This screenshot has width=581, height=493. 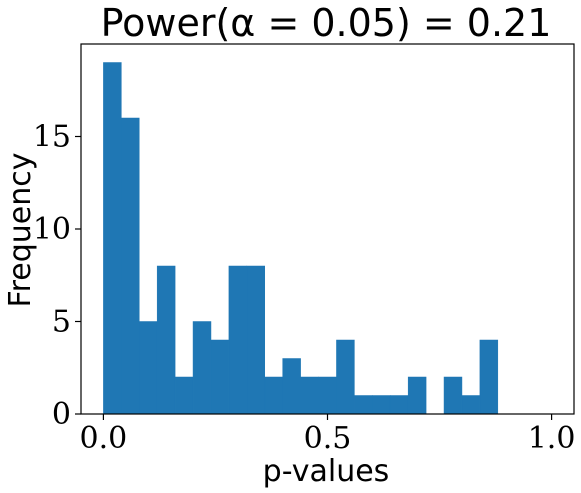 I want to click on y-ticks-group: 0 5 10 15, so click(x=57, y=276).